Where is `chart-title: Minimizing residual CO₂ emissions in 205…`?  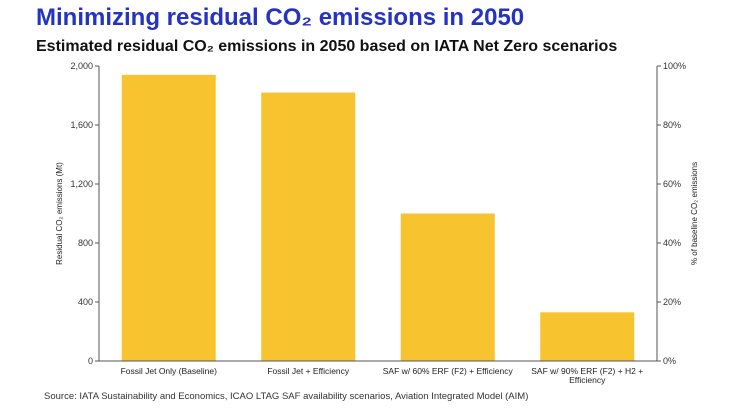
chart-title: Minimizing residual CO₂ emissions in 205… is located at coordinates (280, 17).